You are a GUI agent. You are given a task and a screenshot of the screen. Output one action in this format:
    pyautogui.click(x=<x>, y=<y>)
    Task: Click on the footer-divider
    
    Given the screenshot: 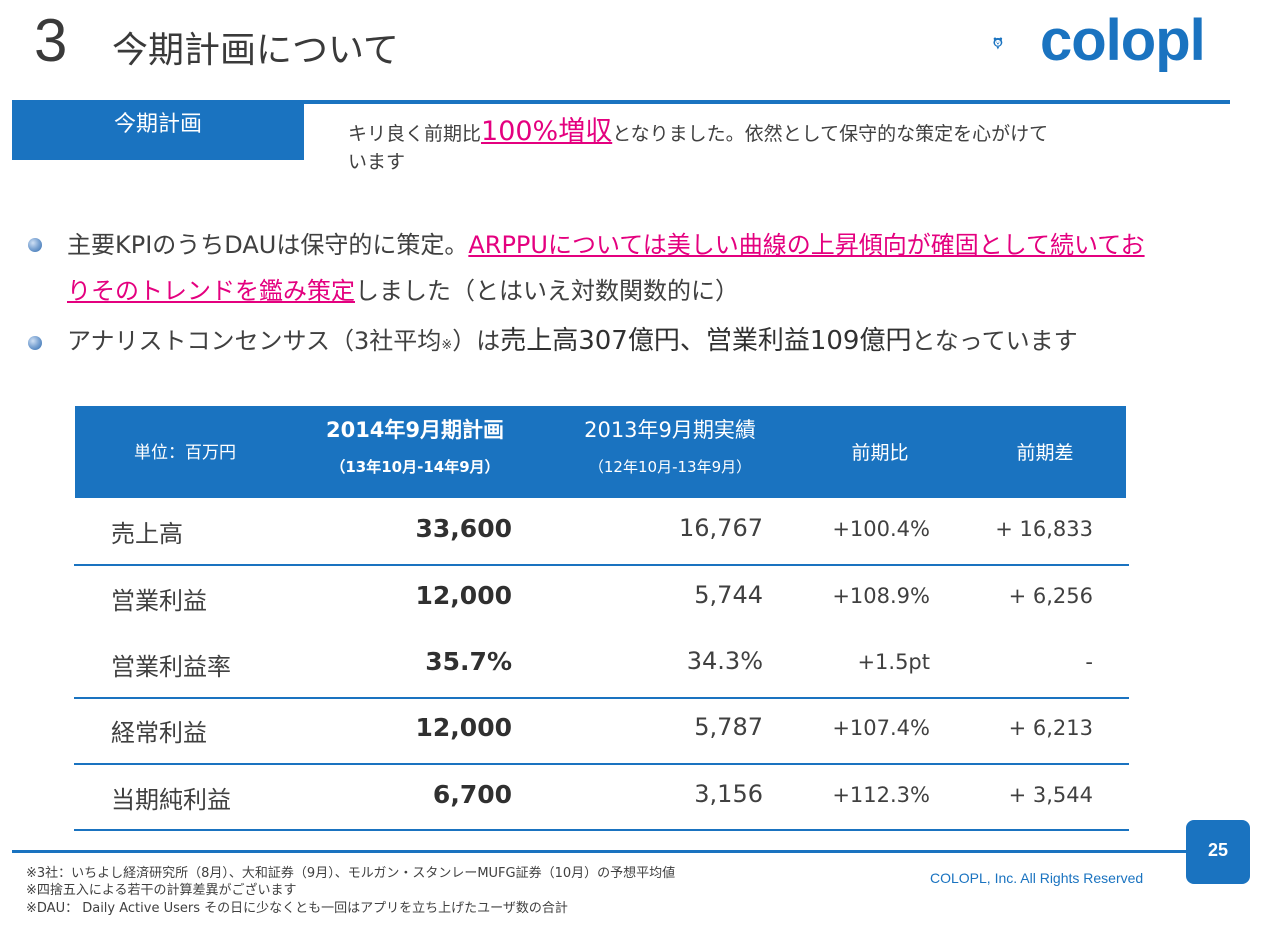 What is the action you would take?
    pyautogui.click(x=621, y=851)
    